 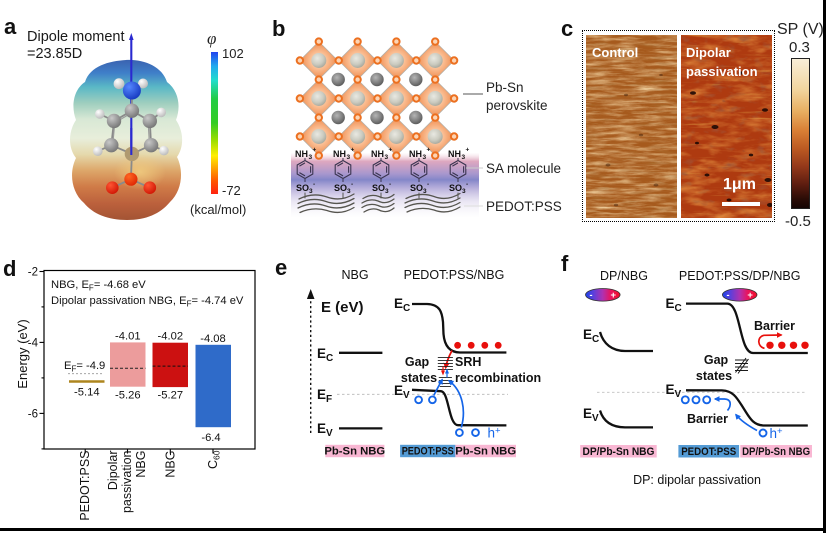 What do you see at coordinates (214, 459) in the screenshot?
I see `svg-text: C60` at bounding box center [214, 459].